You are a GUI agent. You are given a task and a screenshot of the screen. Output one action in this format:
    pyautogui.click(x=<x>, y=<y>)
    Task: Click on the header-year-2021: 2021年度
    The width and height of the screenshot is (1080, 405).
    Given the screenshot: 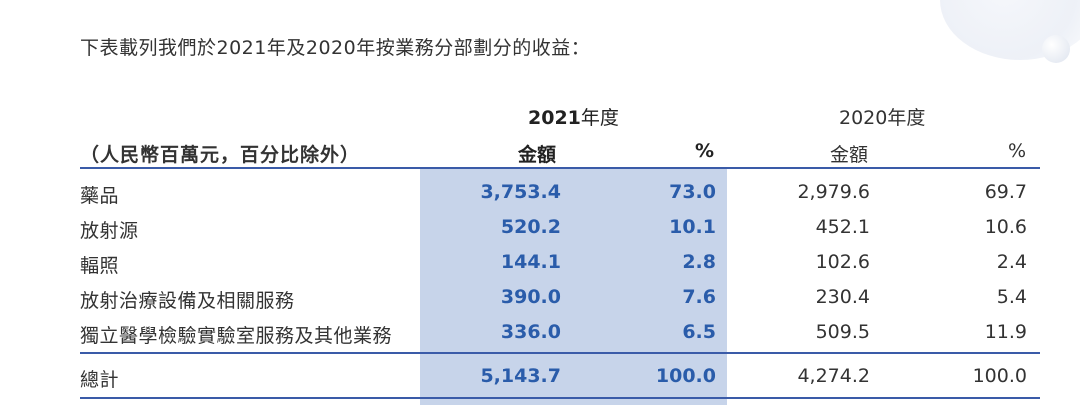 What is the action you would take?
    pyautogui.click(x=573, y=116)
    